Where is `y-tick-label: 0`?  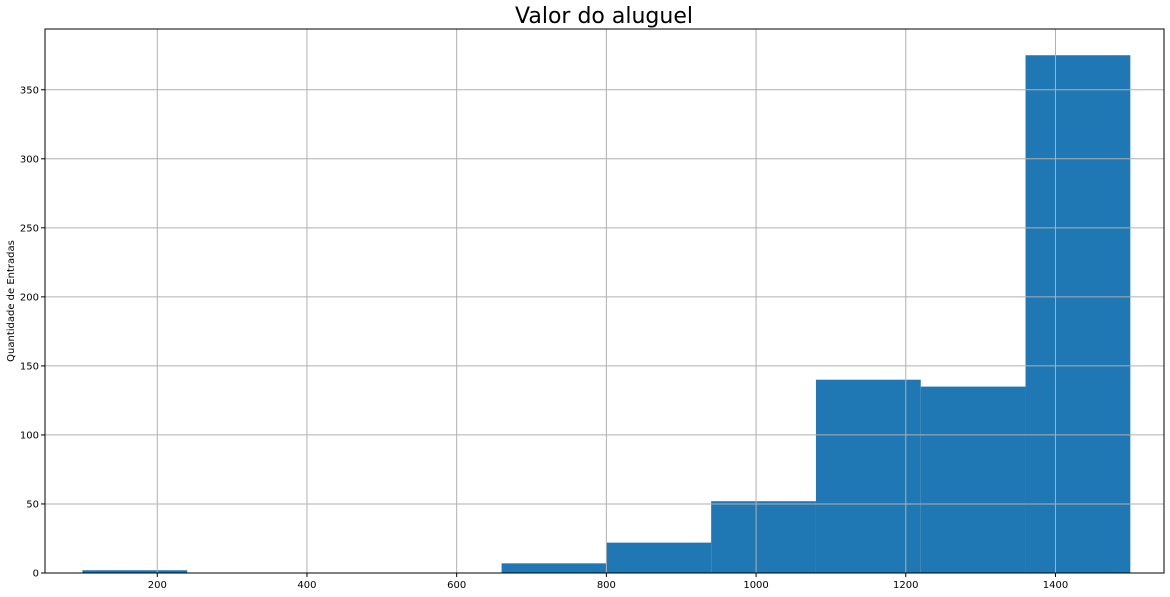 y-tick-label: 0 is located at coordinates (36, 574).